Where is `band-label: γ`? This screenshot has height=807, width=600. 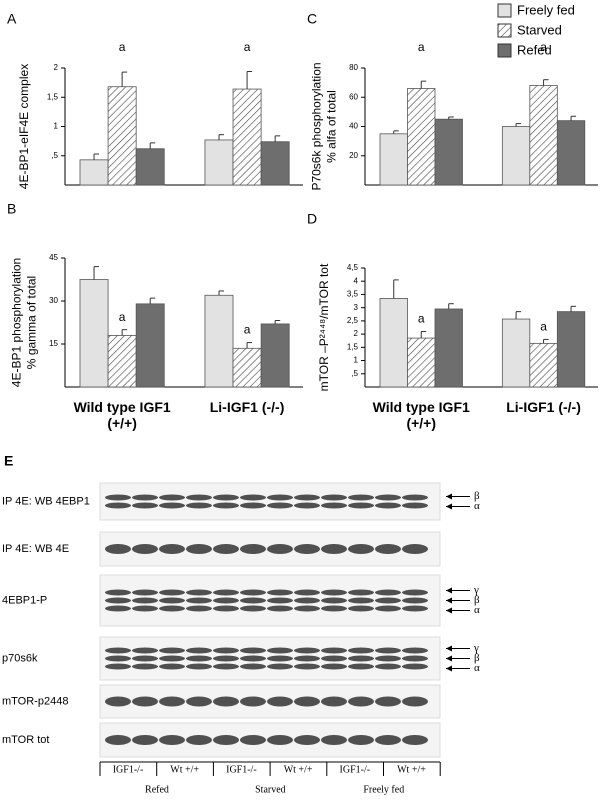 band-label: γ is located at coordinates (476, 590).